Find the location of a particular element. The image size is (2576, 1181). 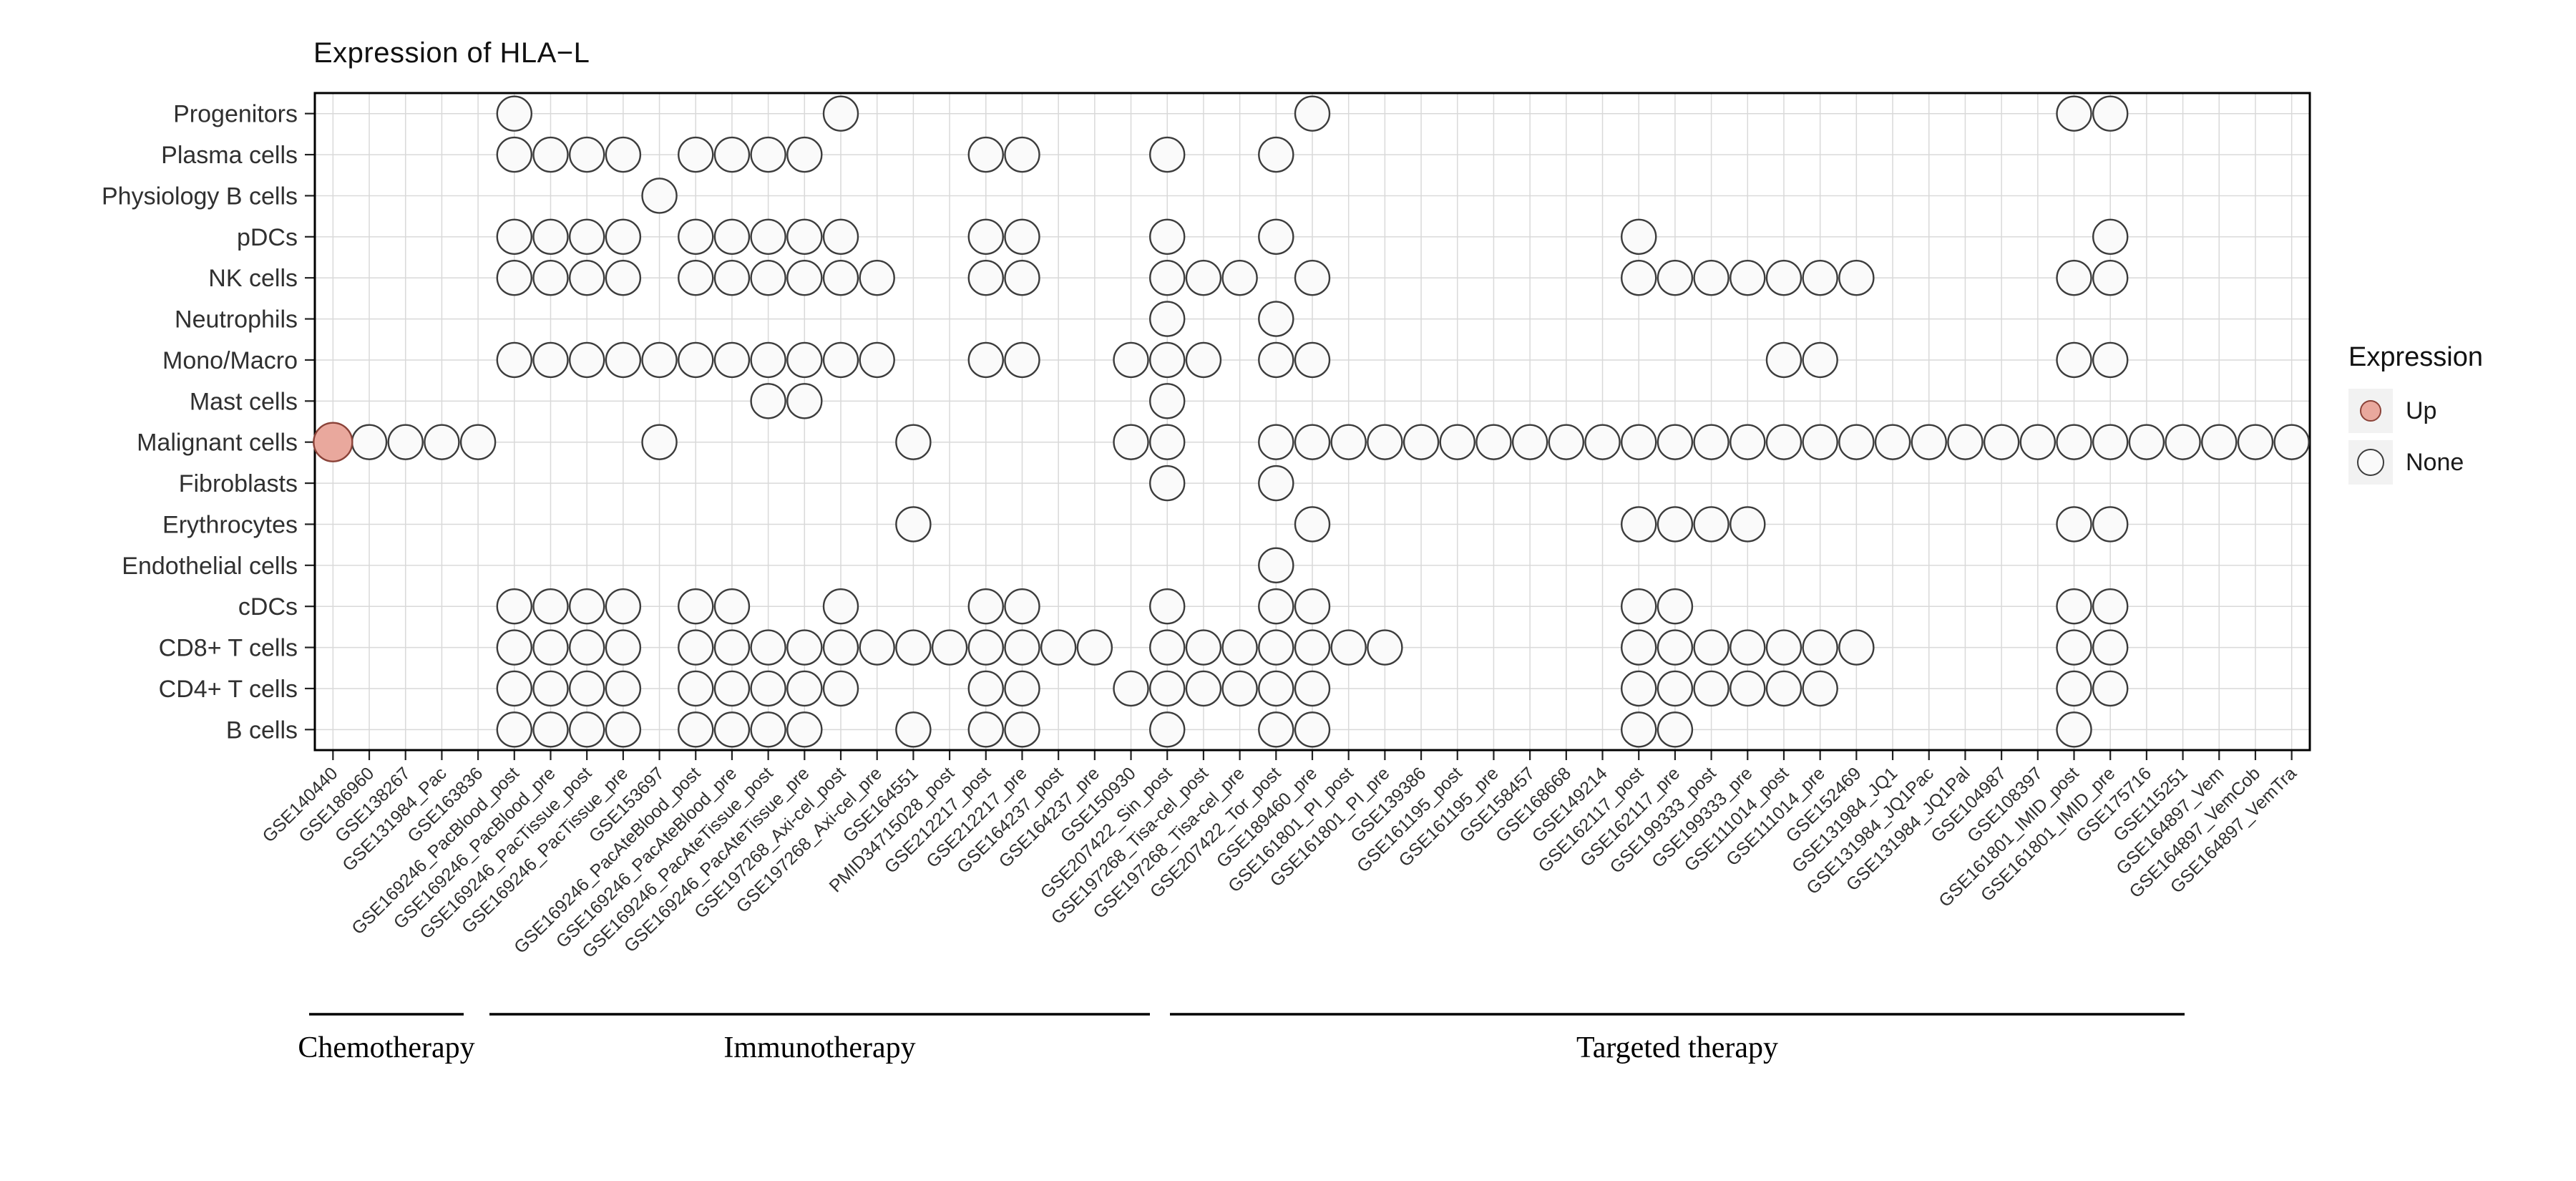

y-axis-label: pDCs is located at coordinates (267, 237).